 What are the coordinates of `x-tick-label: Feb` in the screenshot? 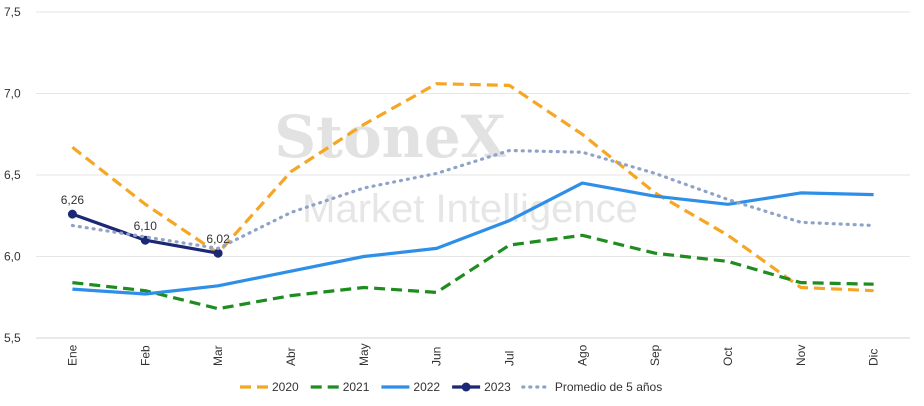 It's located at (145, 355).